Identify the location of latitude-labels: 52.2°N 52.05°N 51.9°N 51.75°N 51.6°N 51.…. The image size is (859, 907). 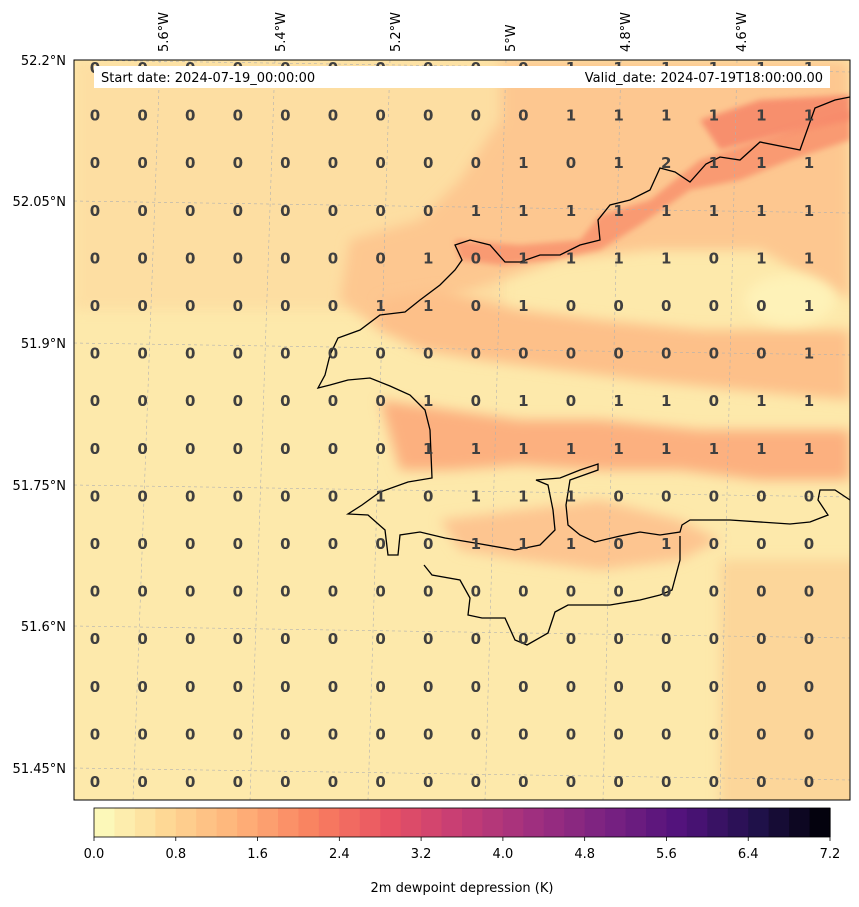
(39, 415).